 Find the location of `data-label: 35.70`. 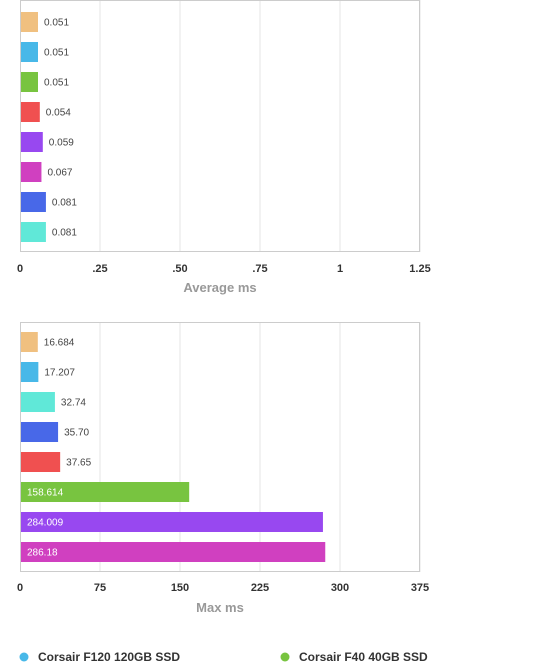

data-label: 35.70 is located at coordinates (76, 433).